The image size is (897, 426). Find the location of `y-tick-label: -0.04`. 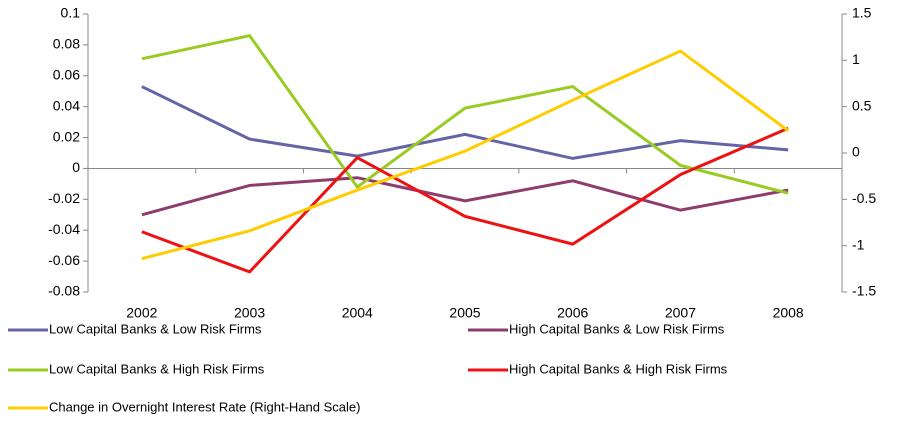

y-tick-label: -0.04 is located at coordinates (64, 229).